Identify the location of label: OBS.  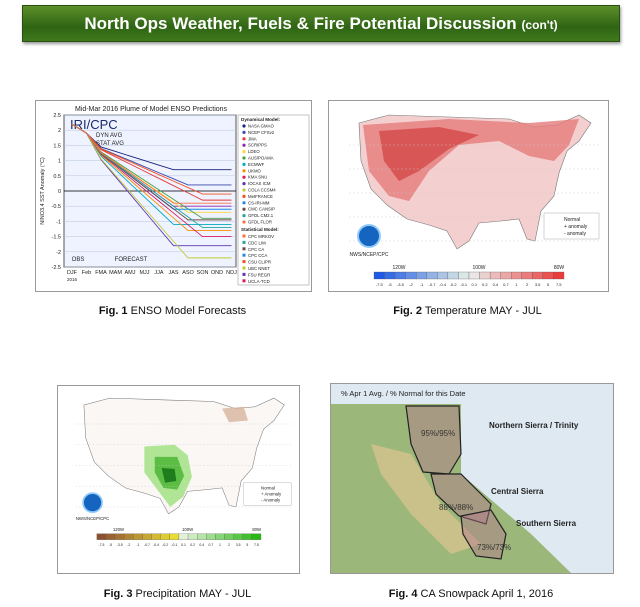
(78, 260).